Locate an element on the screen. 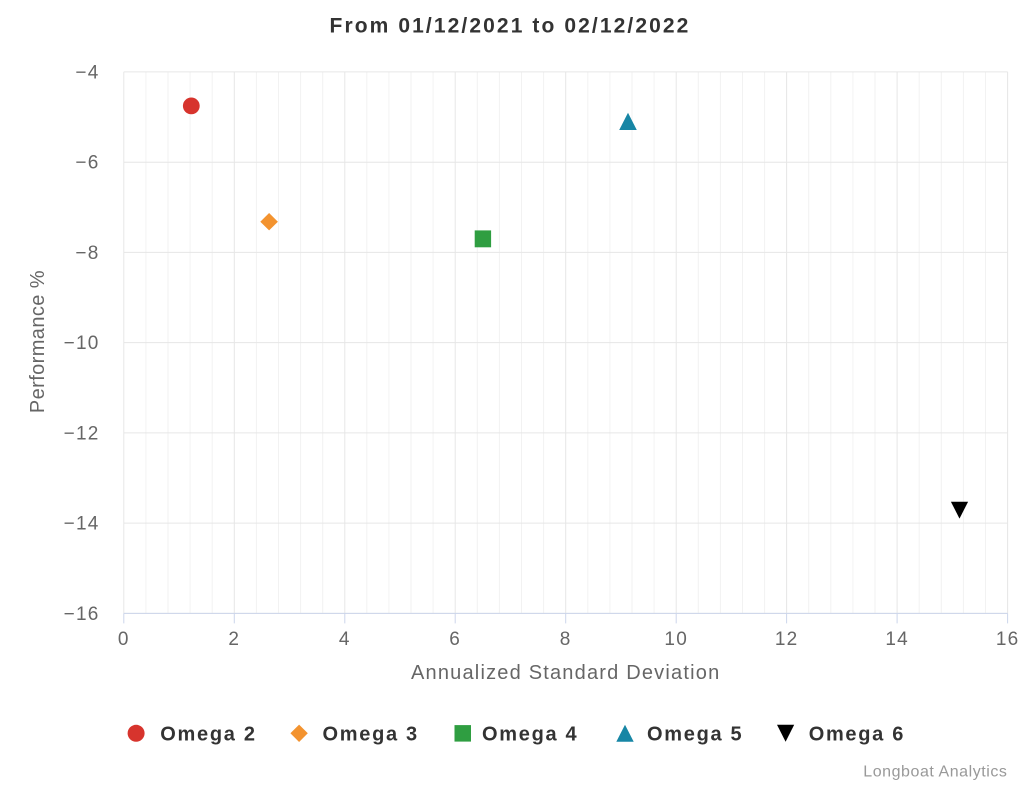 Image resolution: width=1024 pixels, height=785 pixels. svg-text: 6 is located at coordinates (455, 639).